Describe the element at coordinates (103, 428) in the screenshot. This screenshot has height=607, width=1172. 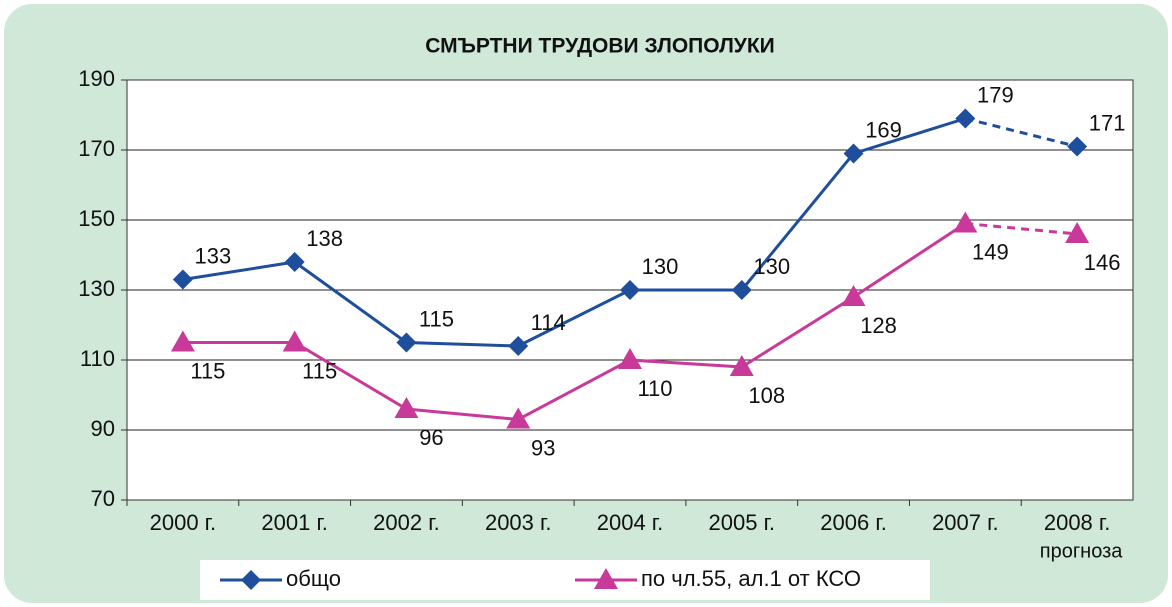
I see `y-tick-label: 90` at that location.